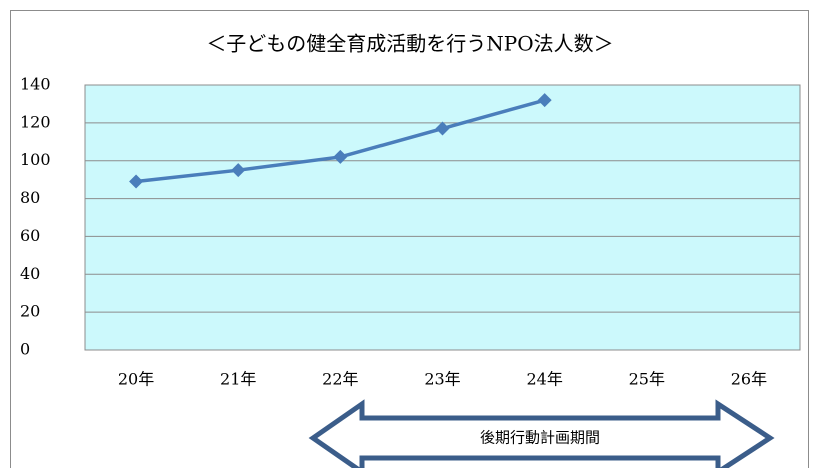 This screenshot has width=819, height=468. I want to click on y-tick-label: 80, so click(30, 197).